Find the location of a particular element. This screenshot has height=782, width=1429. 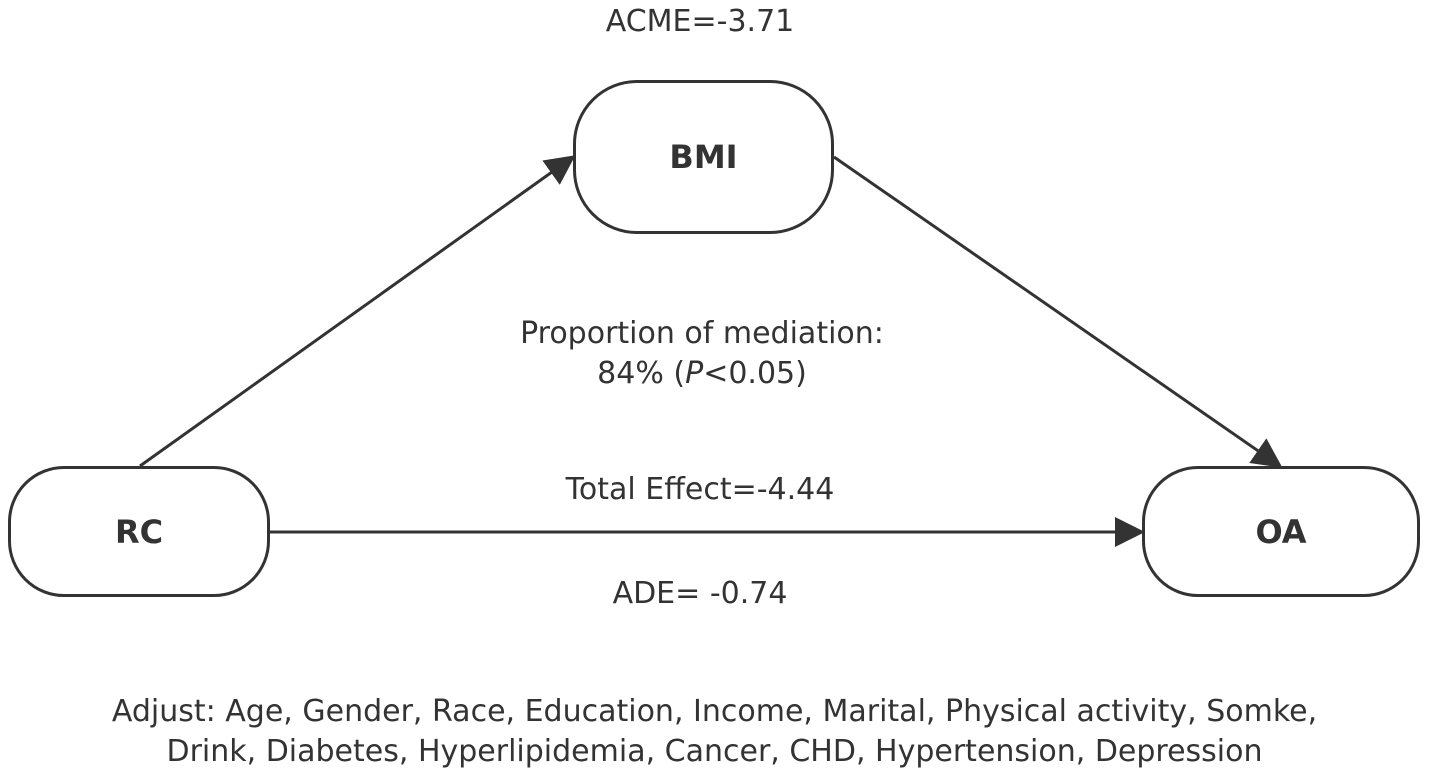

mediation-p-symbol: P is located at coordinates (694, 373).